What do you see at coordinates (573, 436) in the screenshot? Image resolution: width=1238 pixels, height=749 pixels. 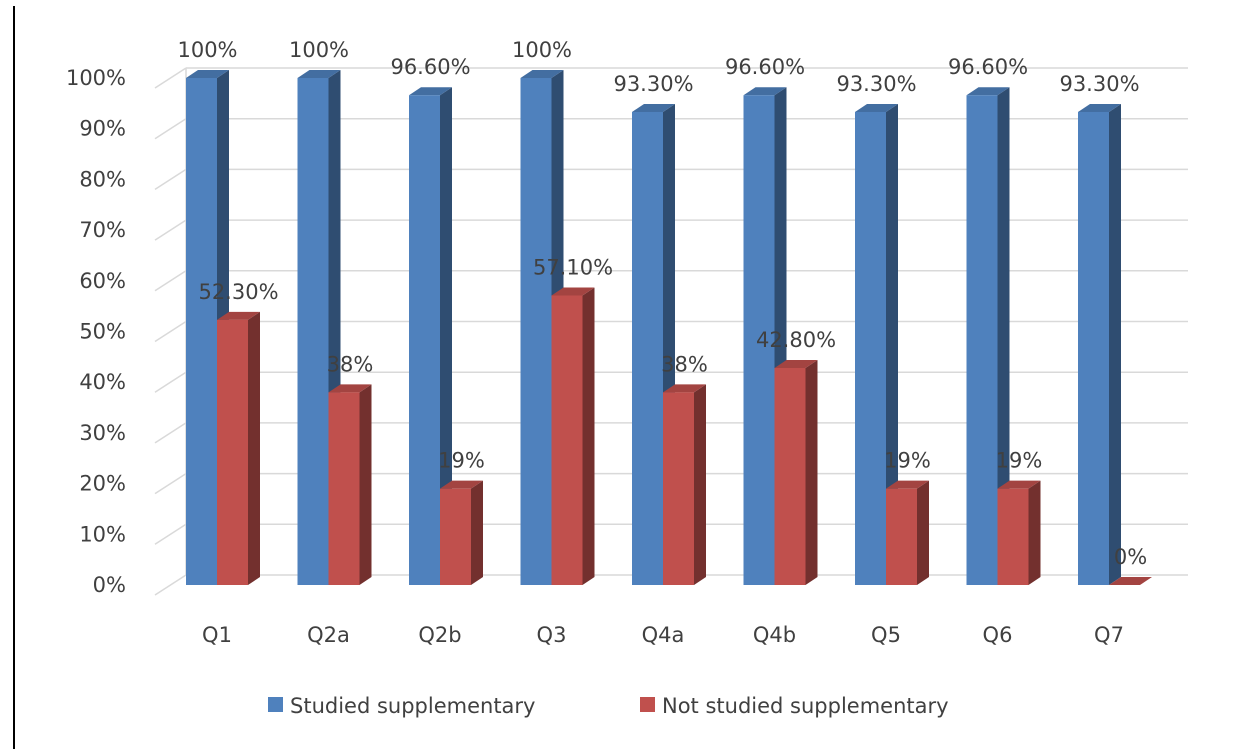 I see `bar-Q3-not-studied` at bounding box center [573, 436].